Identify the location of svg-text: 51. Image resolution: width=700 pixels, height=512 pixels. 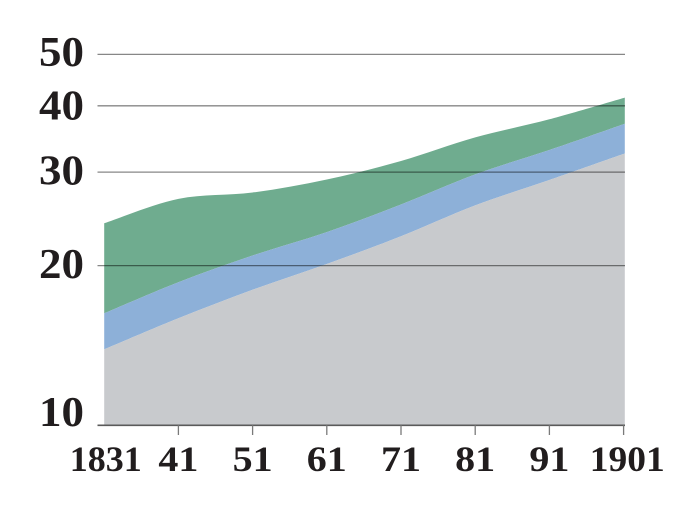
(253, 459).